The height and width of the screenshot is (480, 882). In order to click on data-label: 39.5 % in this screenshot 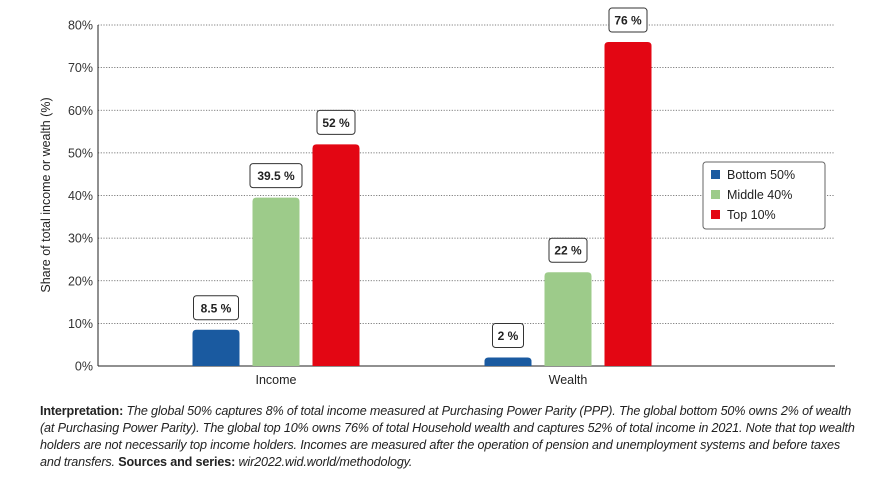, I will do `click(276, 176)`.